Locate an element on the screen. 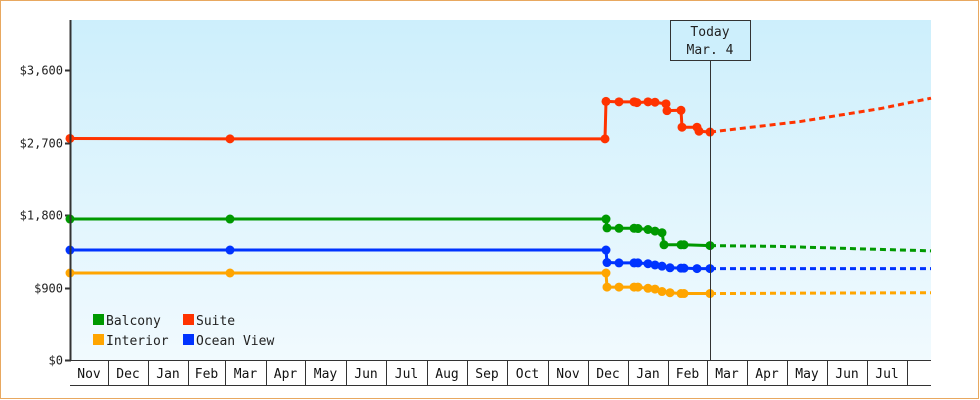 This screenshot has height=400, width=980. x-tick-month: Sep is located at coordinates (487, 374).